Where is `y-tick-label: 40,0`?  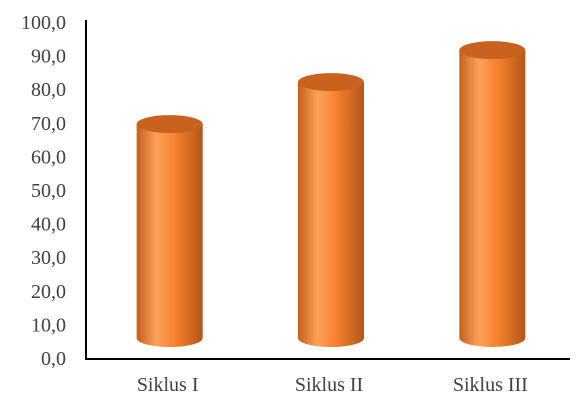 y-tick-label: 40,0 is located at coordinates (48, 225).